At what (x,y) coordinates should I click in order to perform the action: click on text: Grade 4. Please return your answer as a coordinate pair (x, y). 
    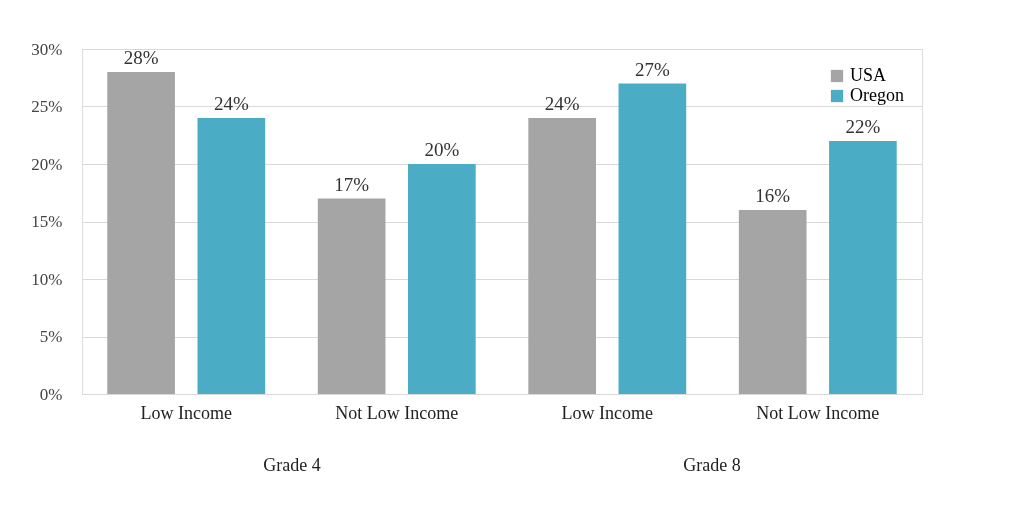
    Looking at the image, I should click on (292, 465).